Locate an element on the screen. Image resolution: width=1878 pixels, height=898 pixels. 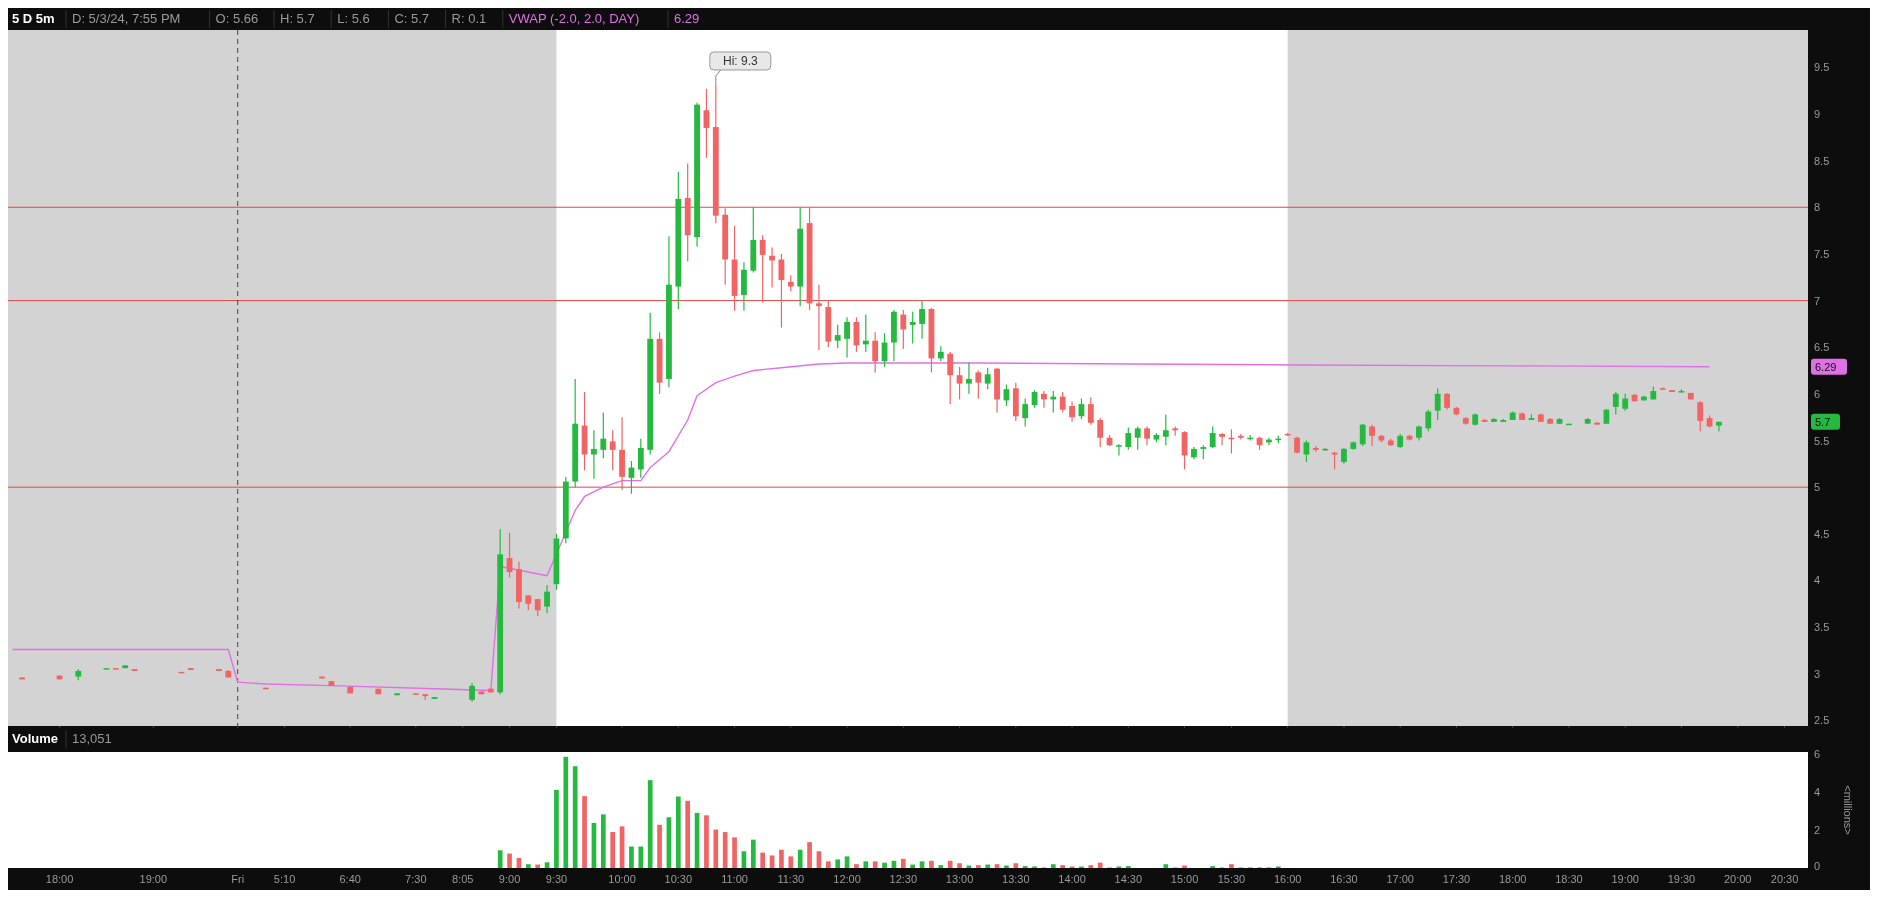
text: L: 5.6 is located at coordinates (353, 18).